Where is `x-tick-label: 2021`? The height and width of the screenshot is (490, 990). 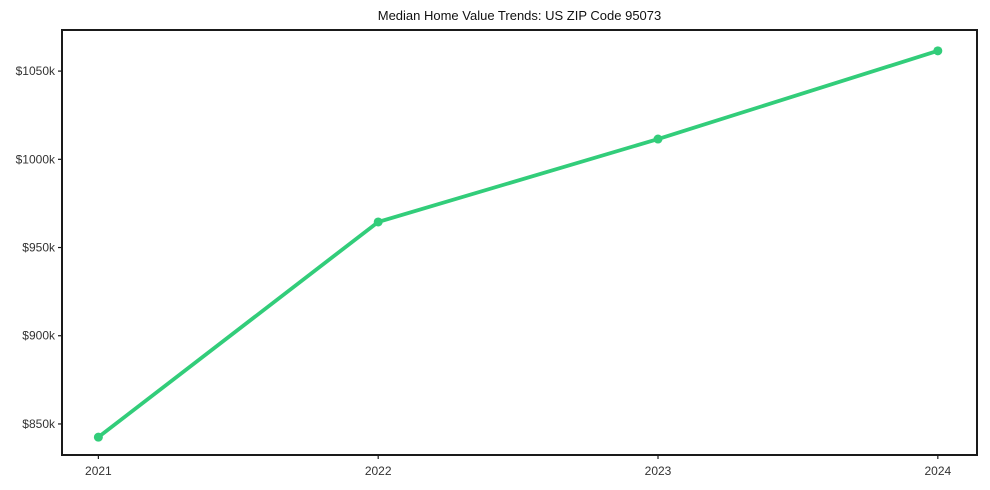
x-tick-label: 2021 is located at coordinates (98, 471).